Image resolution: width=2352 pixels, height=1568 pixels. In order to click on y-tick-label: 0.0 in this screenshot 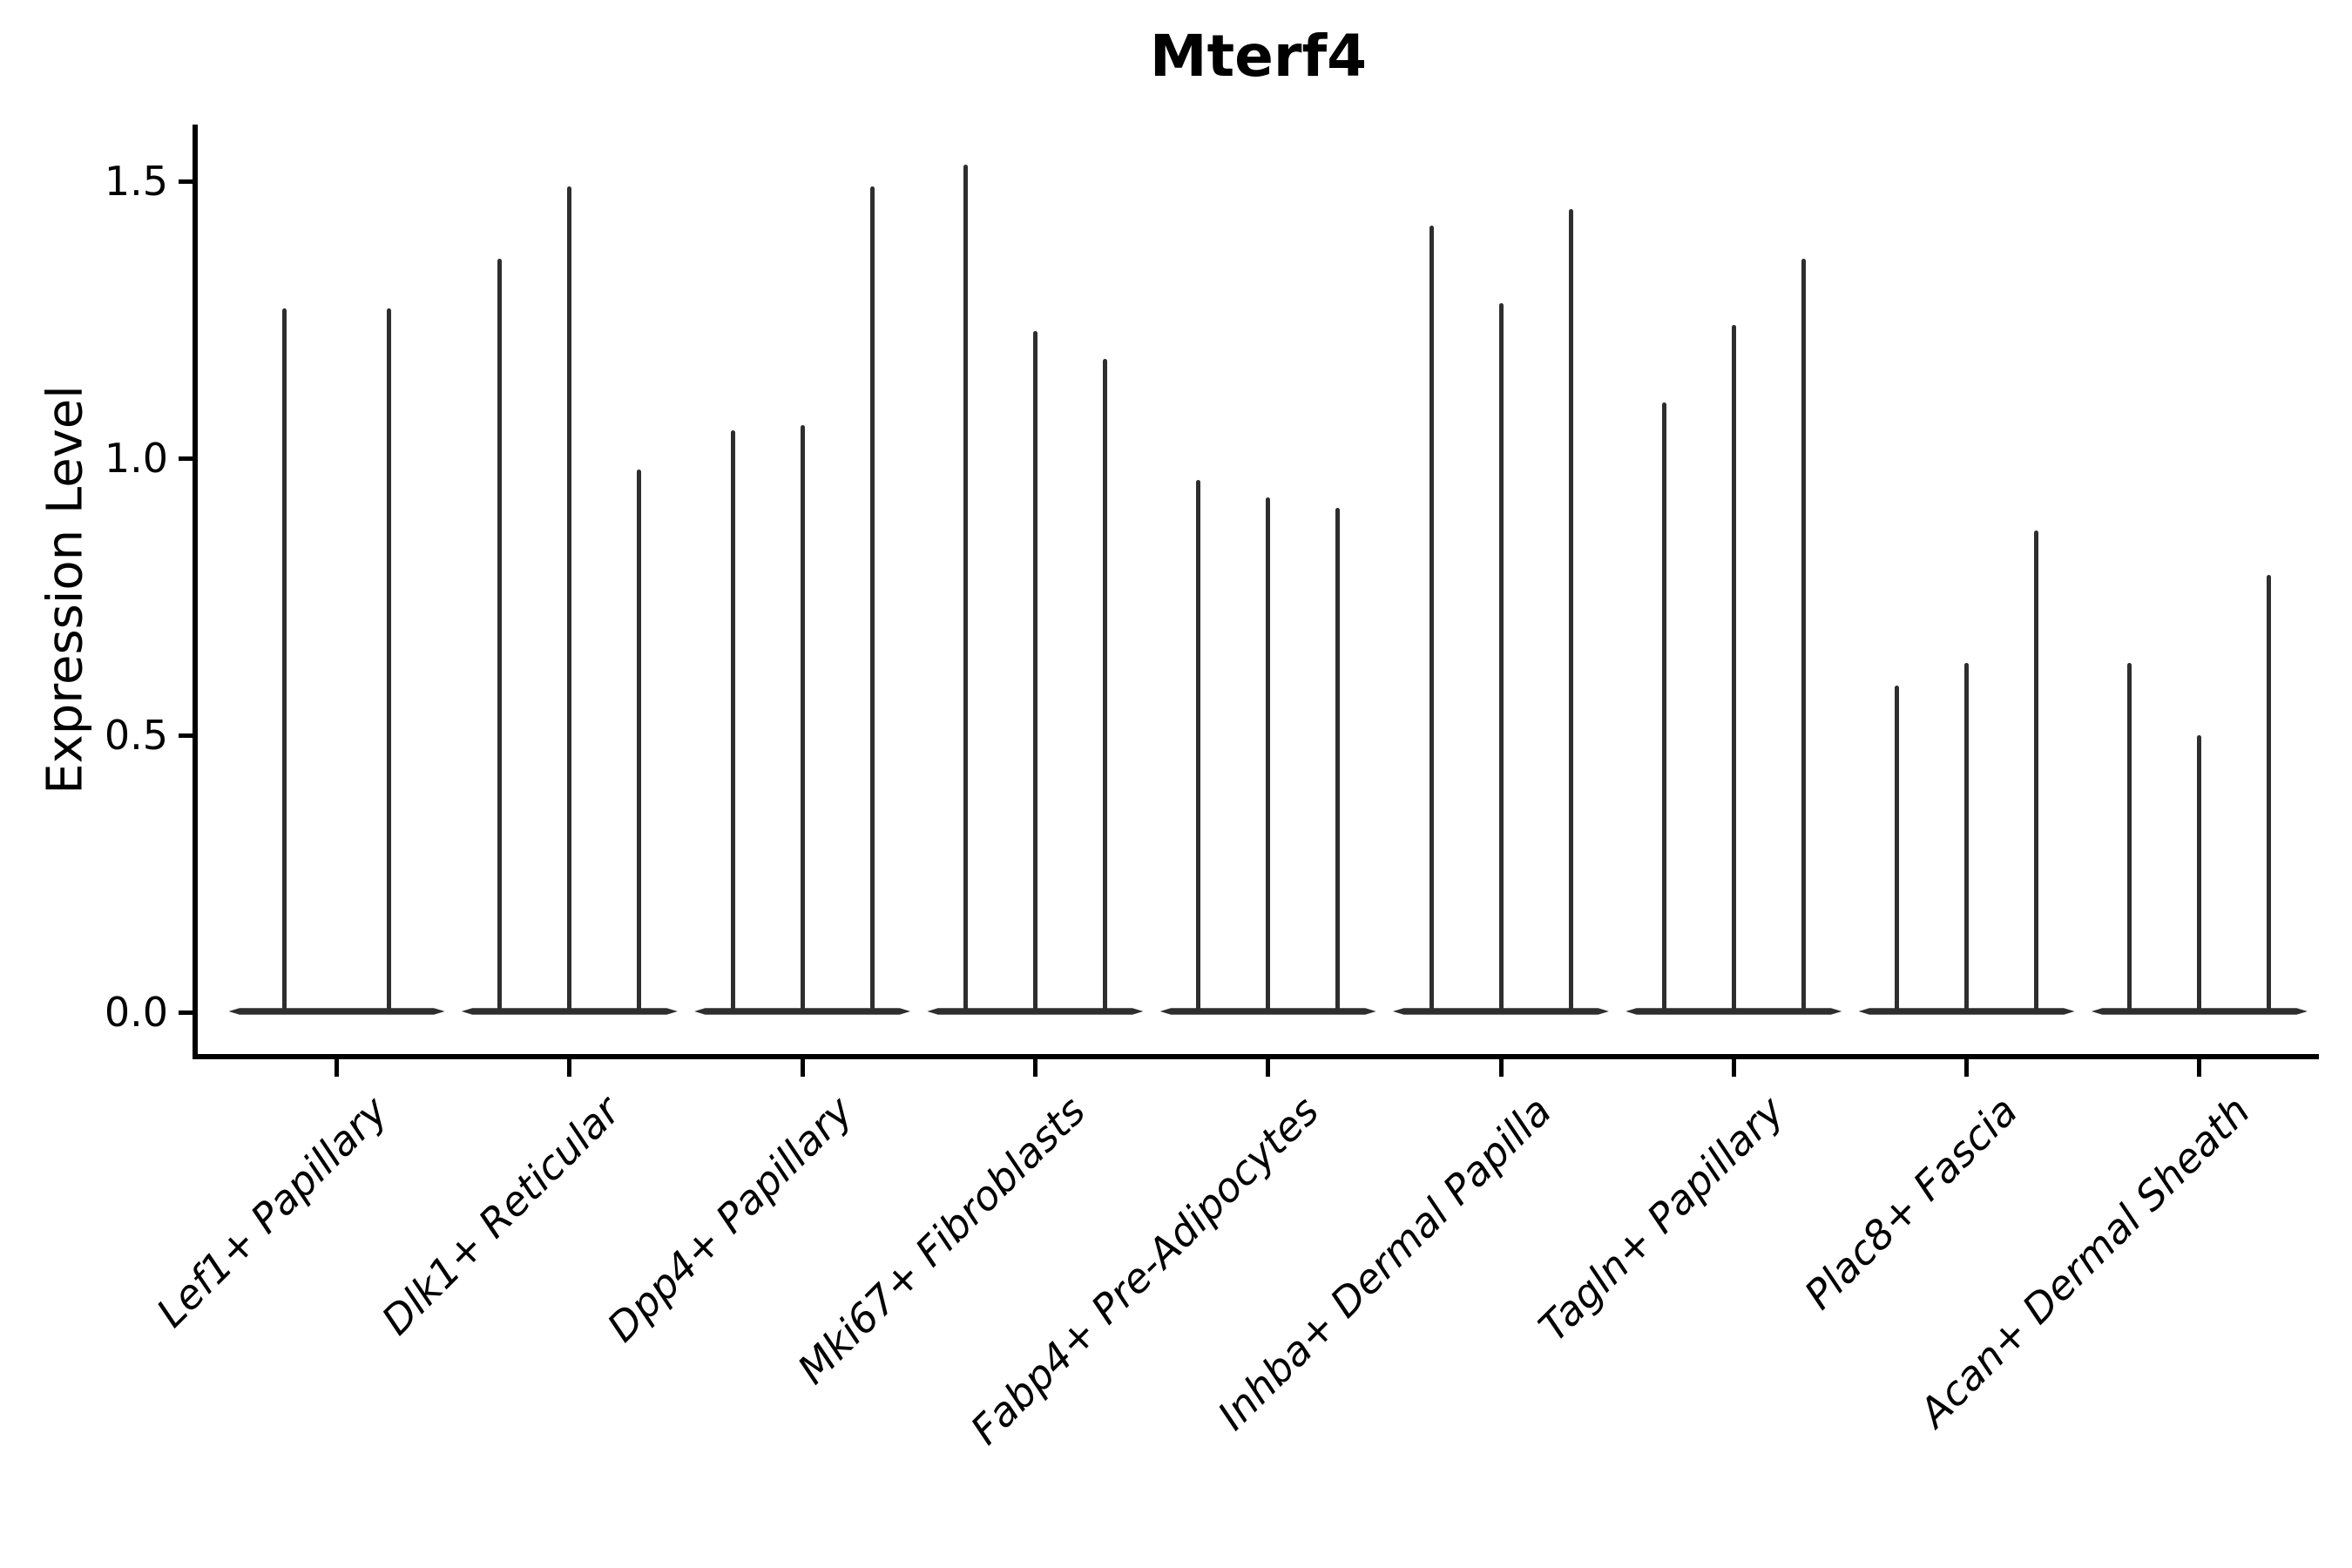, I will do `click(136, 1013)`.